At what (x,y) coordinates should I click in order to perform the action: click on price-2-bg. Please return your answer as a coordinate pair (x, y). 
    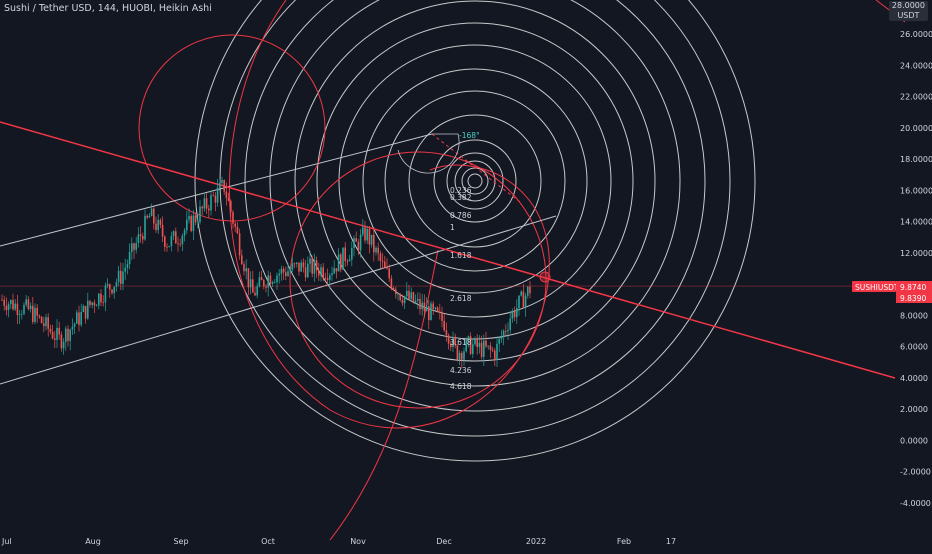
    Looking at the image, I should click on (914, 297).